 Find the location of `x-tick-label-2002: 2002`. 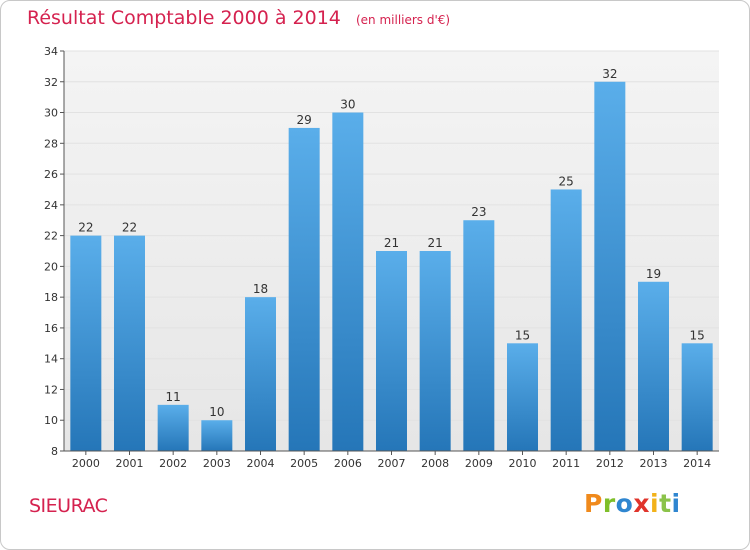

x-tick-label-2002: 2002 is located at coordinates (173, 463).